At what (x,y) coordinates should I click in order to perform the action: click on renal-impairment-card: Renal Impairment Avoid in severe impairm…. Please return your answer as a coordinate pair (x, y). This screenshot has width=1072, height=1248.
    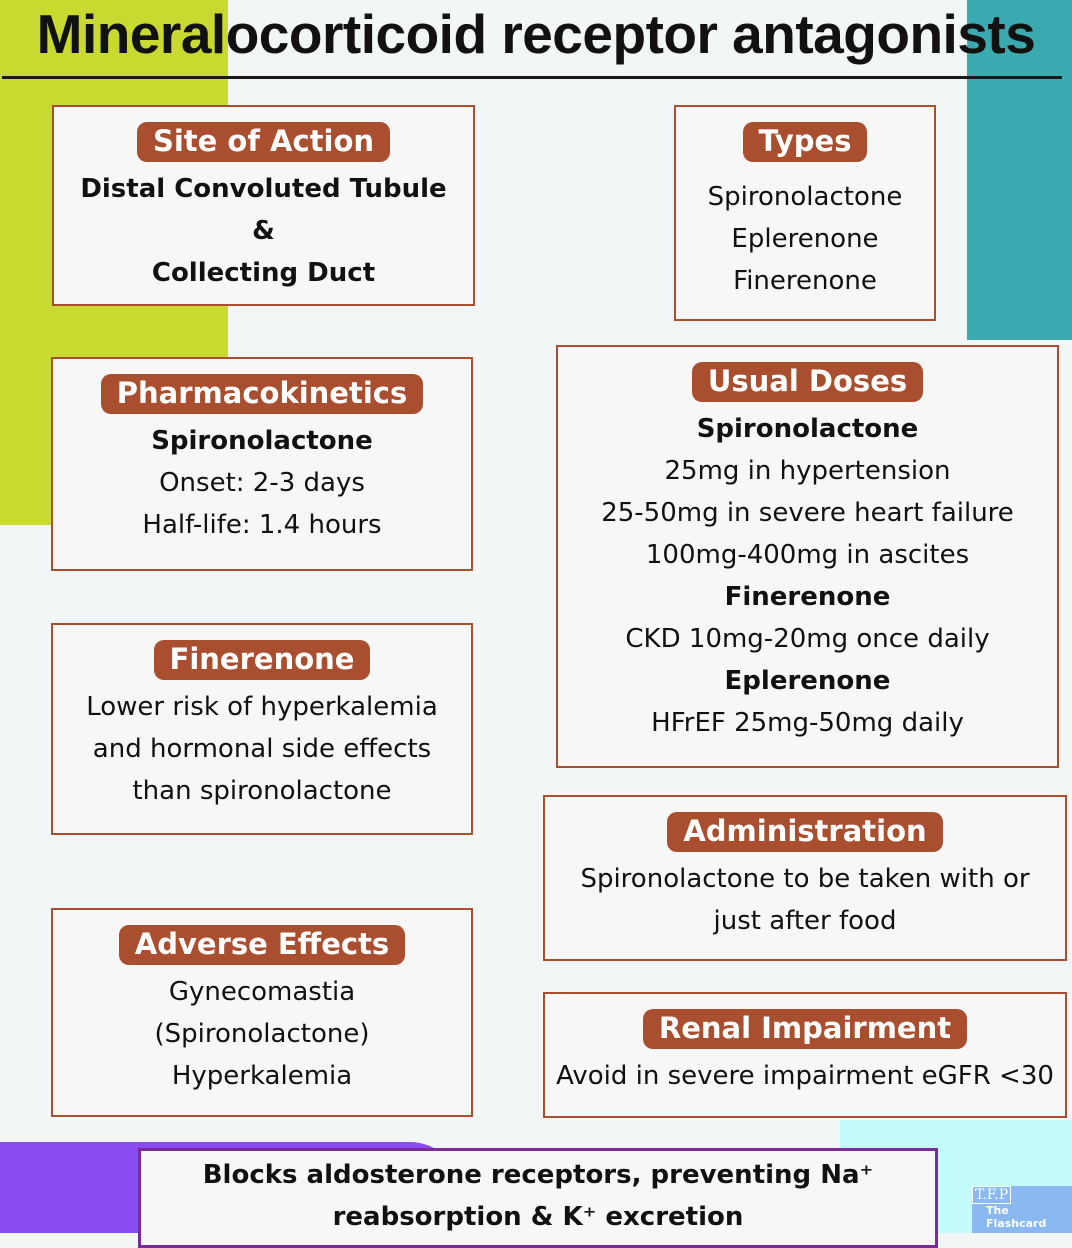
    Looking at the image, I should click on (805, 1055).